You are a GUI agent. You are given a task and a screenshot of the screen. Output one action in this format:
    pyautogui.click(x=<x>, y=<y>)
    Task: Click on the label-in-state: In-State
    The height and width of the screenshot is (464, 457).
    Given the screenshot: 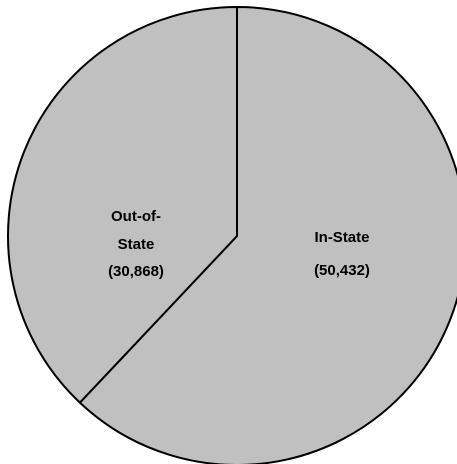 What is the action you would take?
    pyautogui.click(x=341, y=237)
    